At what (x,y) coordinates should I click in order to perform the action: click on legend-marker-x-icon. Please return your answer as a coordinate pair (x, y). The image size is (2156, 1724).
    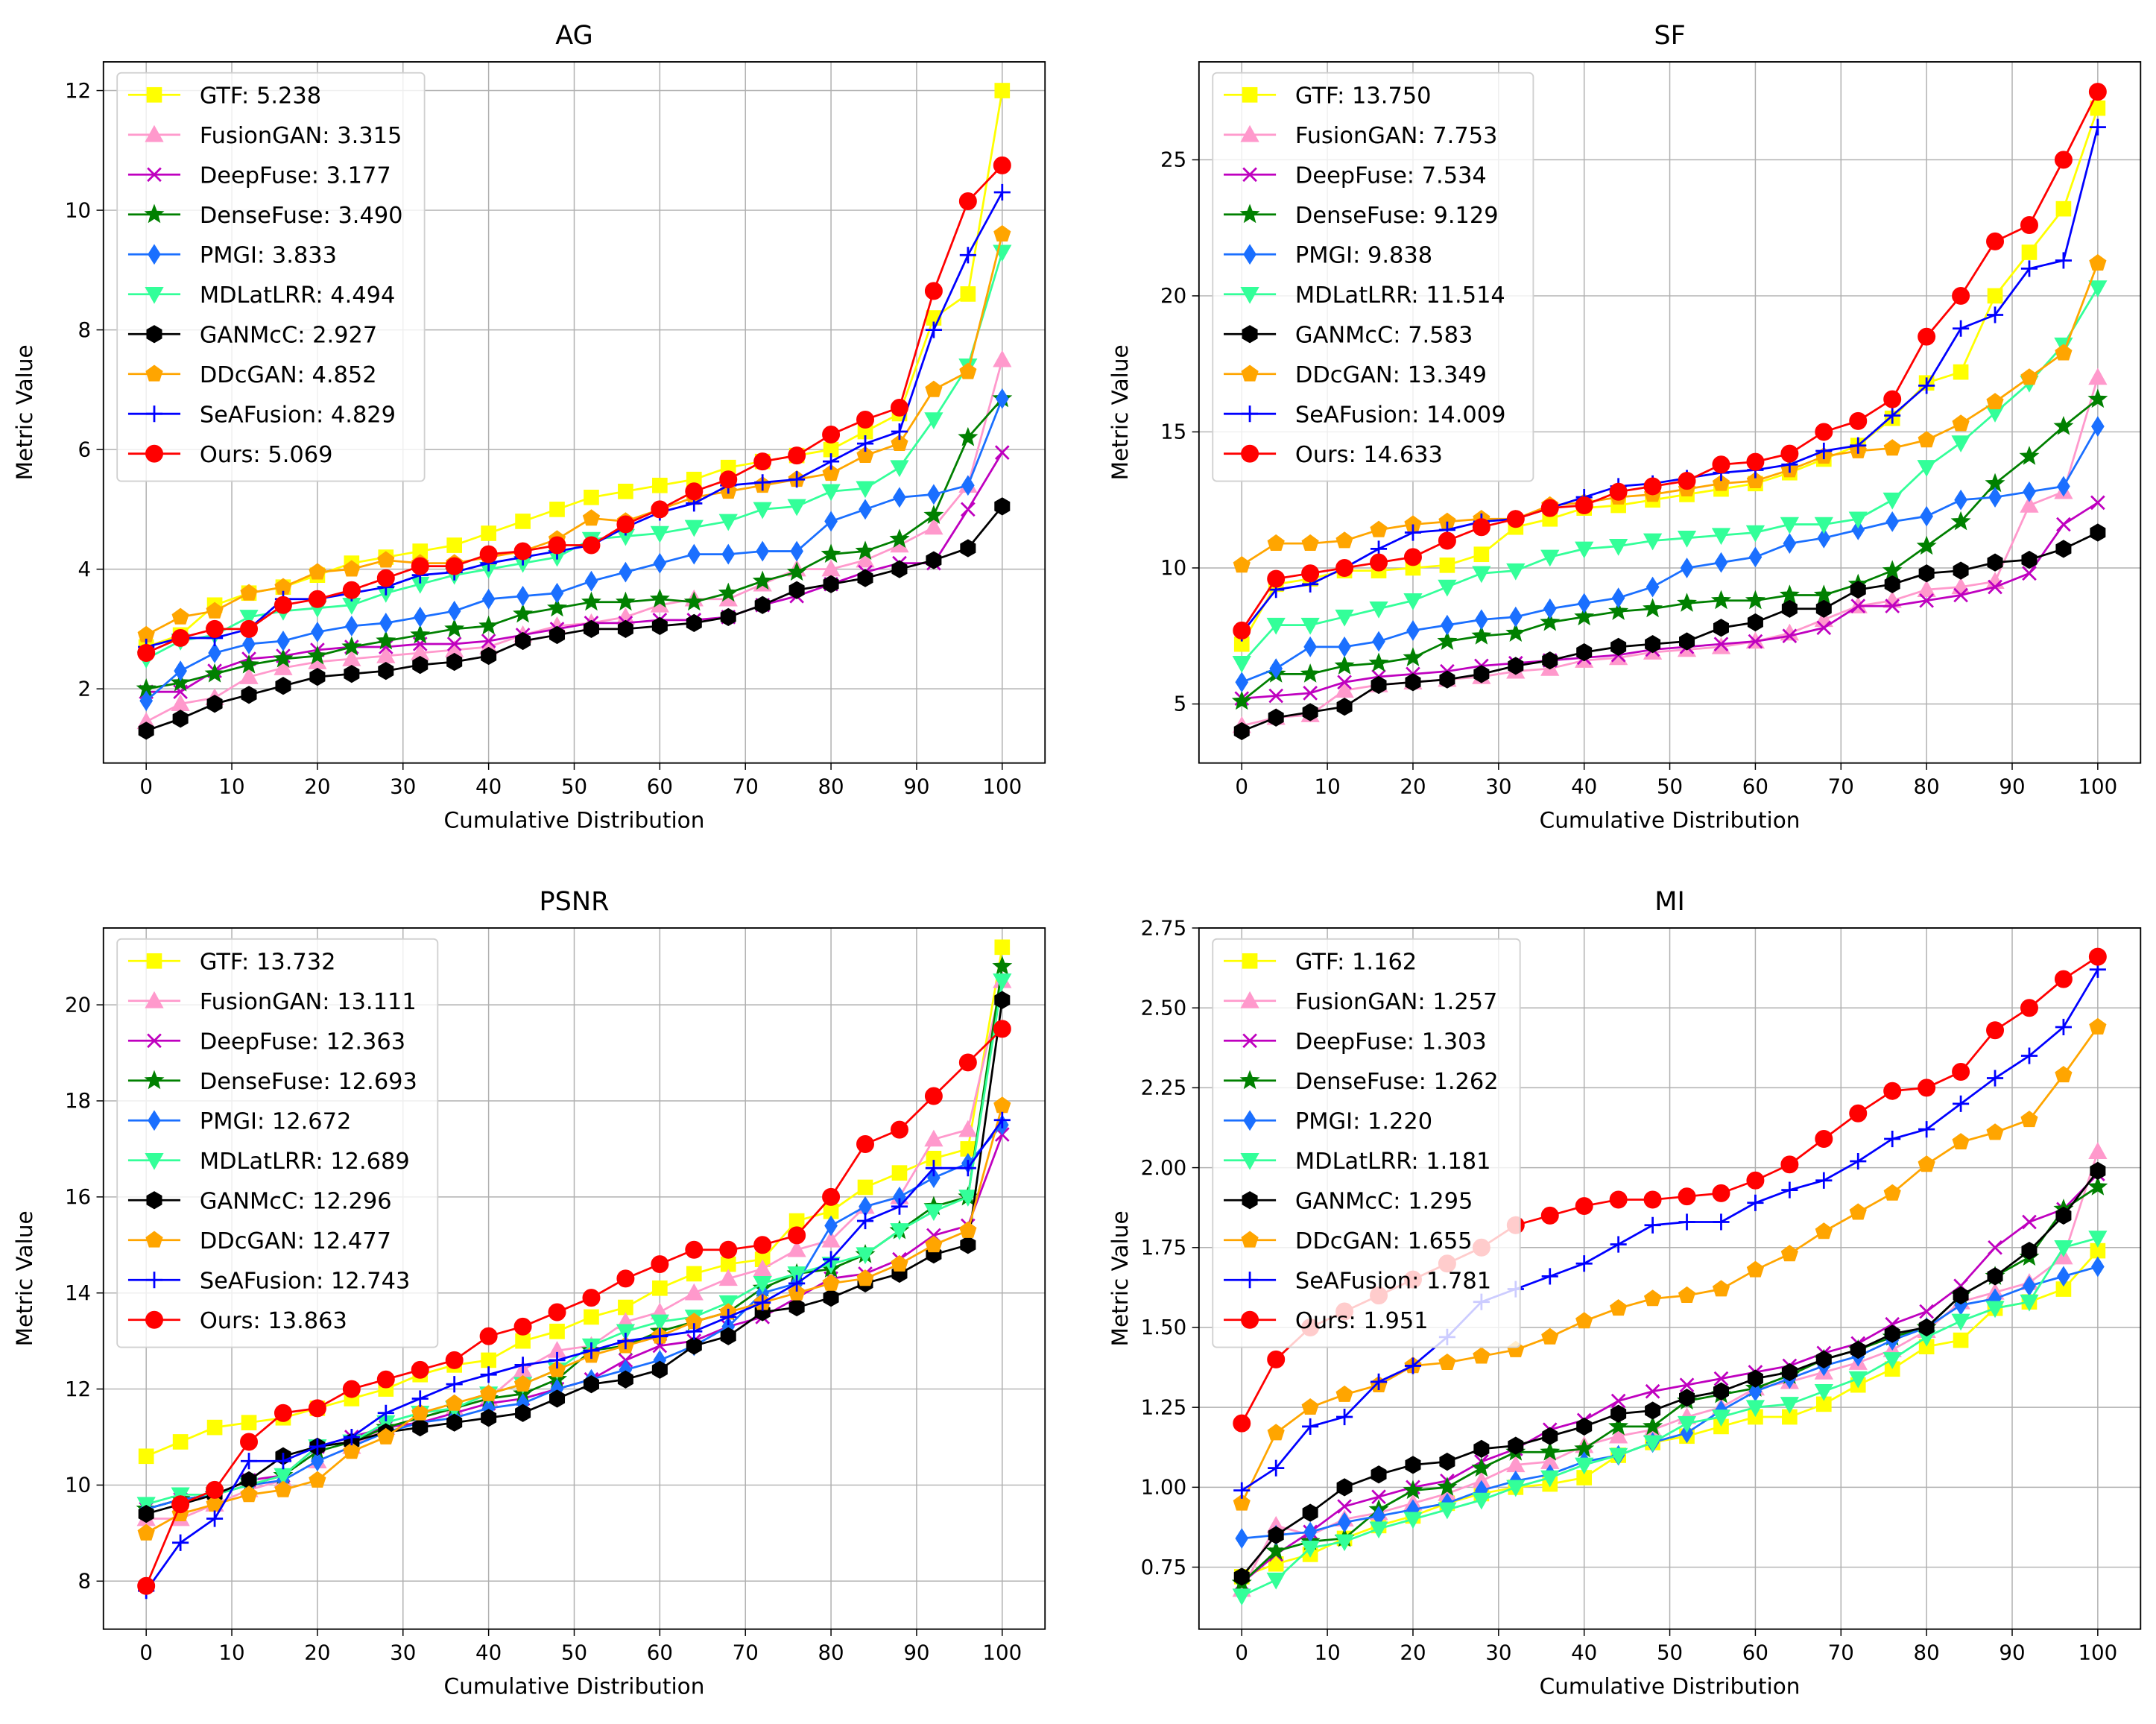
    Looking at the image, I should click on (154, 175).